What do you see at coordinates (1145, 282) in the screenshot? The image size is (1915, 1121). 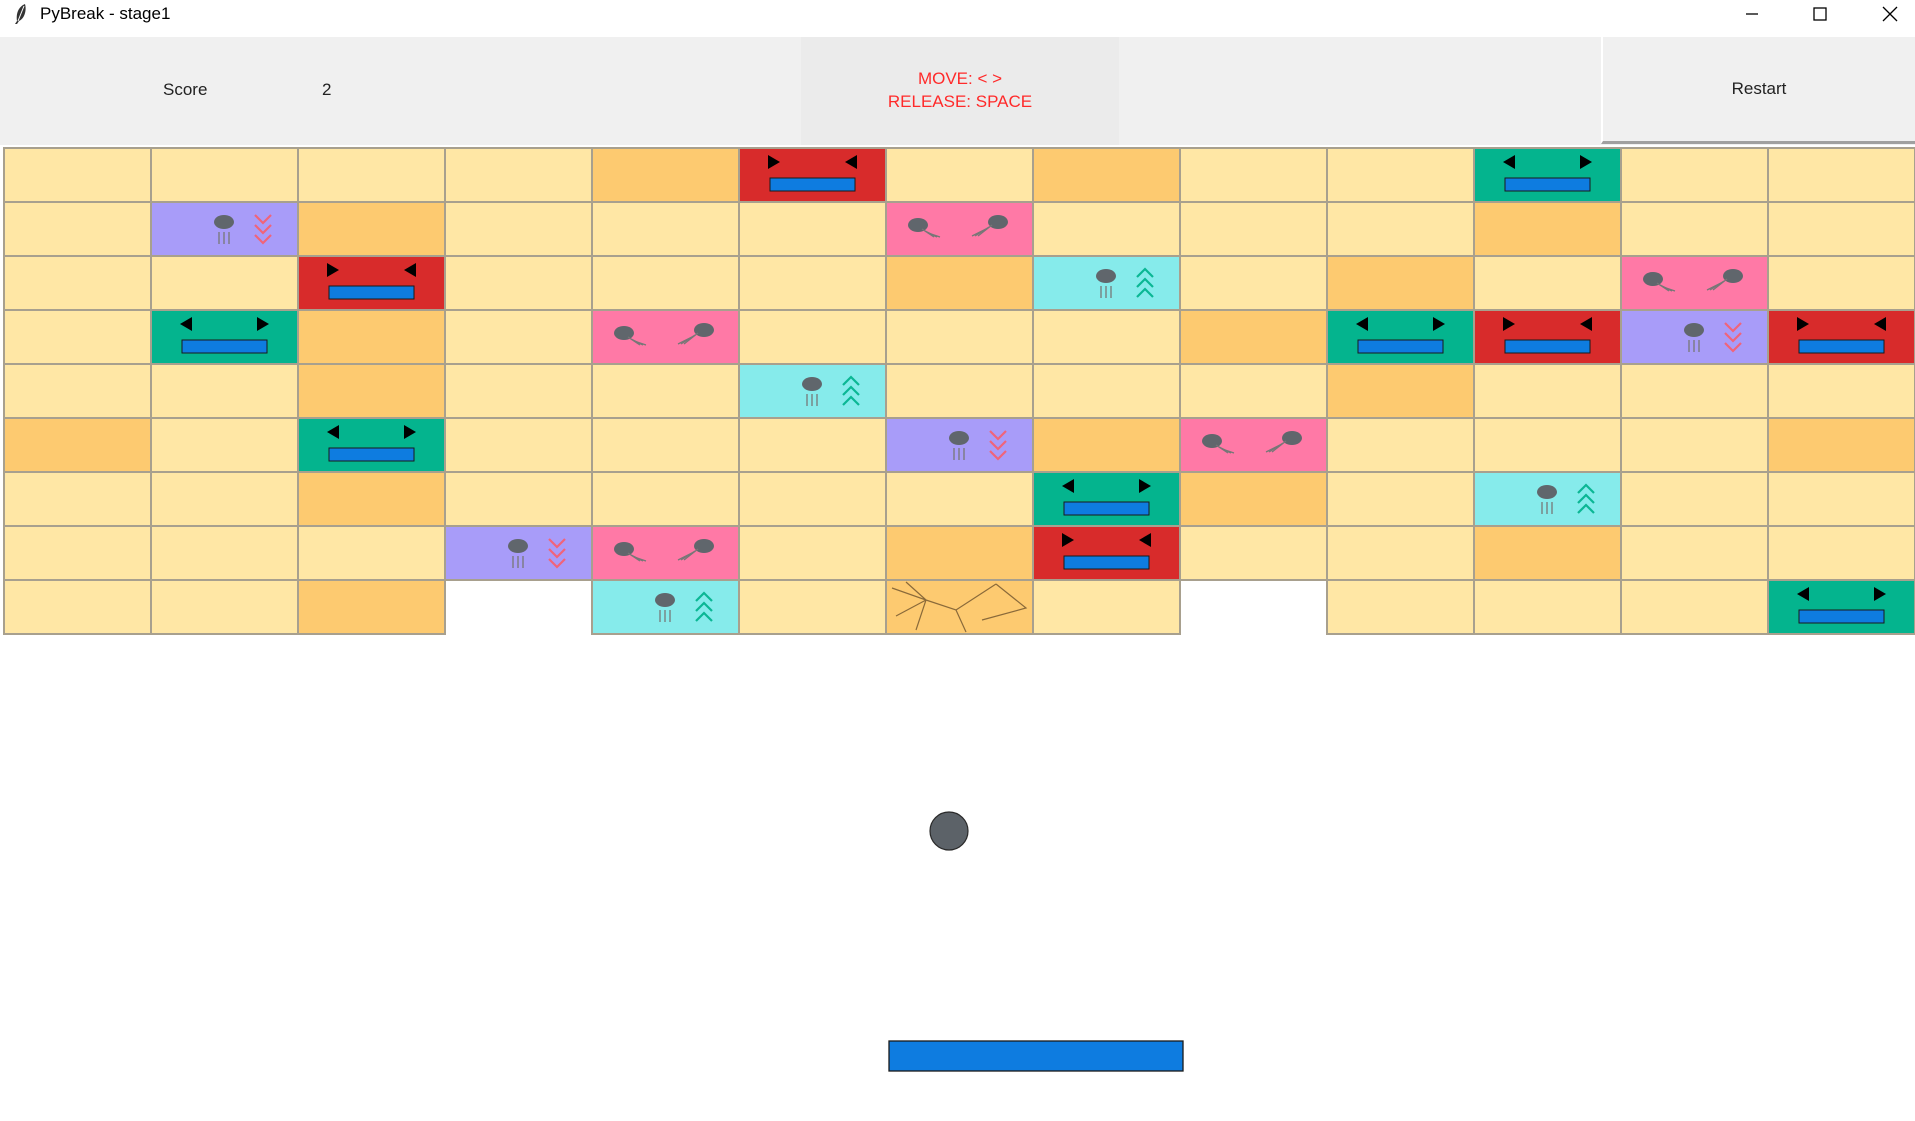 I see `chevrons-up-icon` at bounding box center [1145, 282].